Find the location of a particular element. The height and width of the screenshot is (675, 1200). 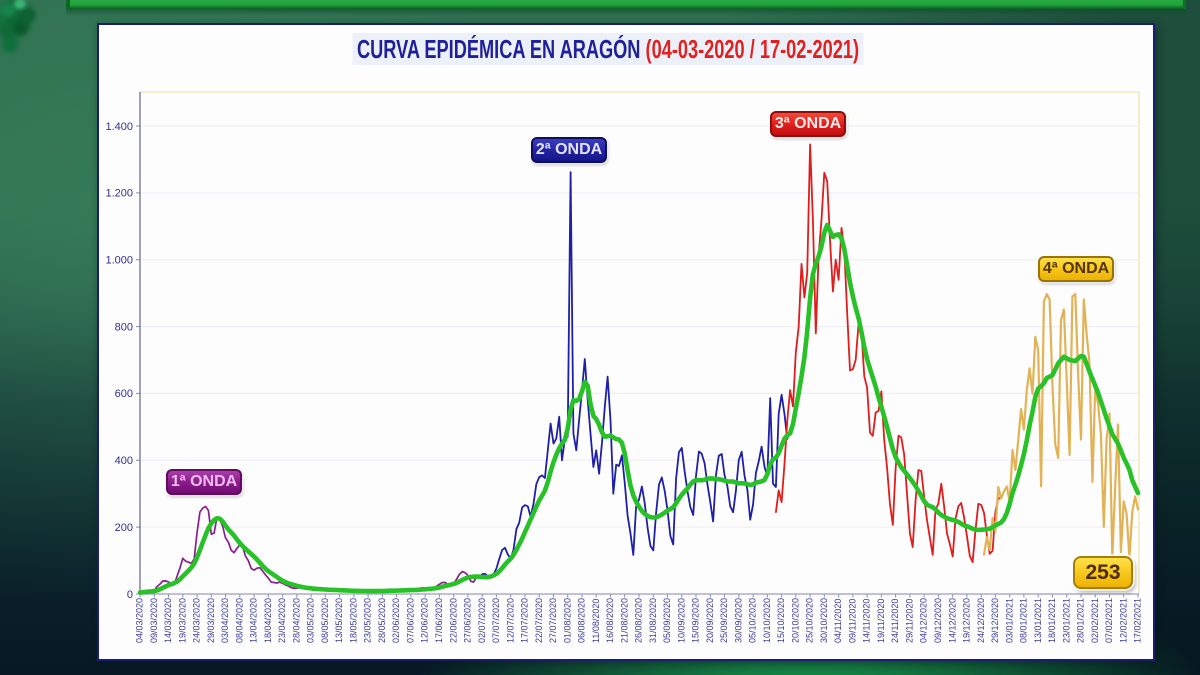

svg-text: 31/08/2020 is located at coordinates (653, 620).